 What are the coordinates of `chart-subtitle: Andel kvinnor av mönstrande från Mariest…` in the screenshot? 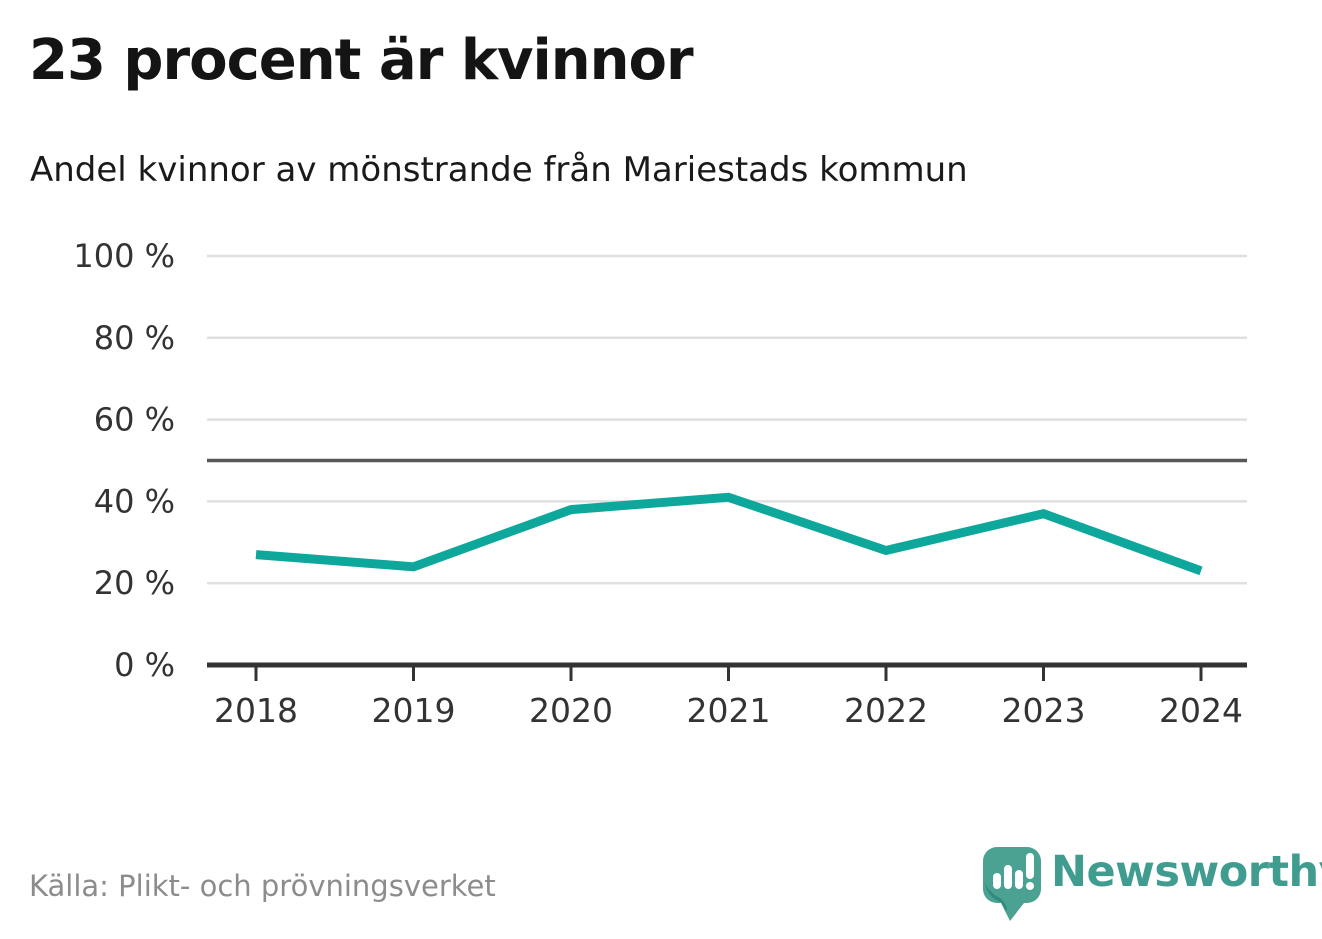 It's located at (499, 170).